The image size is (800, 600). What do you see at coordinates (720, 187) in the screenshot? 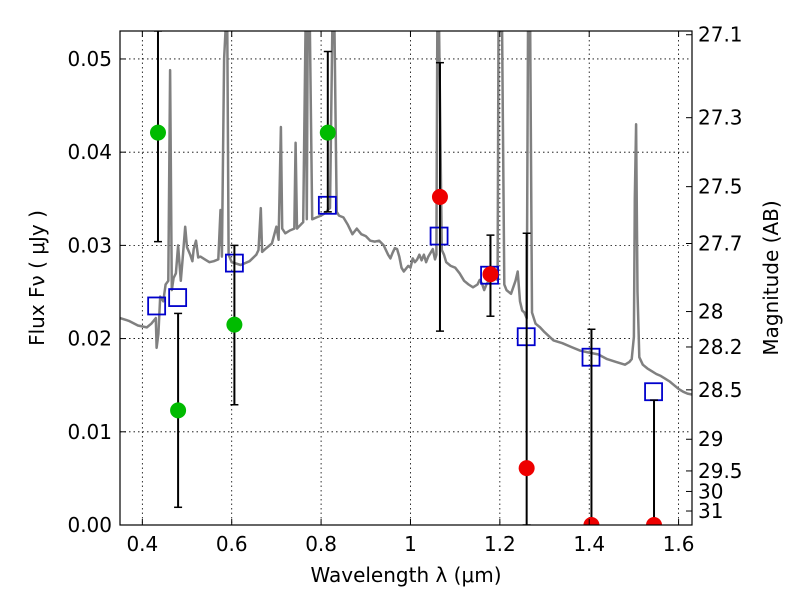
I see `right-tick-label: 27.5` at bounding box center [720, 187].